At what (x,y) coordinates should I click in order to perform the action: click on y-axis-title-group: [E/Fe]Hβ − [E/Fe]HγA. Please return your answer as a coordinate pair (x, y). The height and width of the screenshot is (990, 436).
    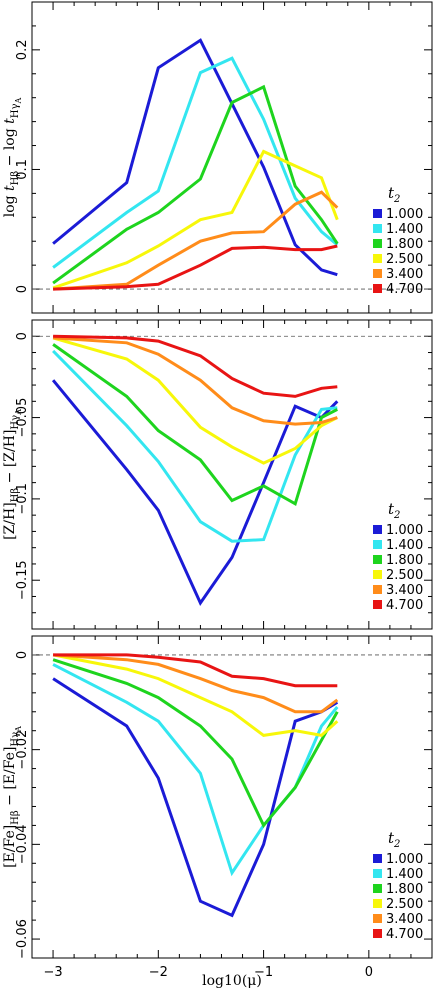
    Looking at the image, I should click on (12, 797).